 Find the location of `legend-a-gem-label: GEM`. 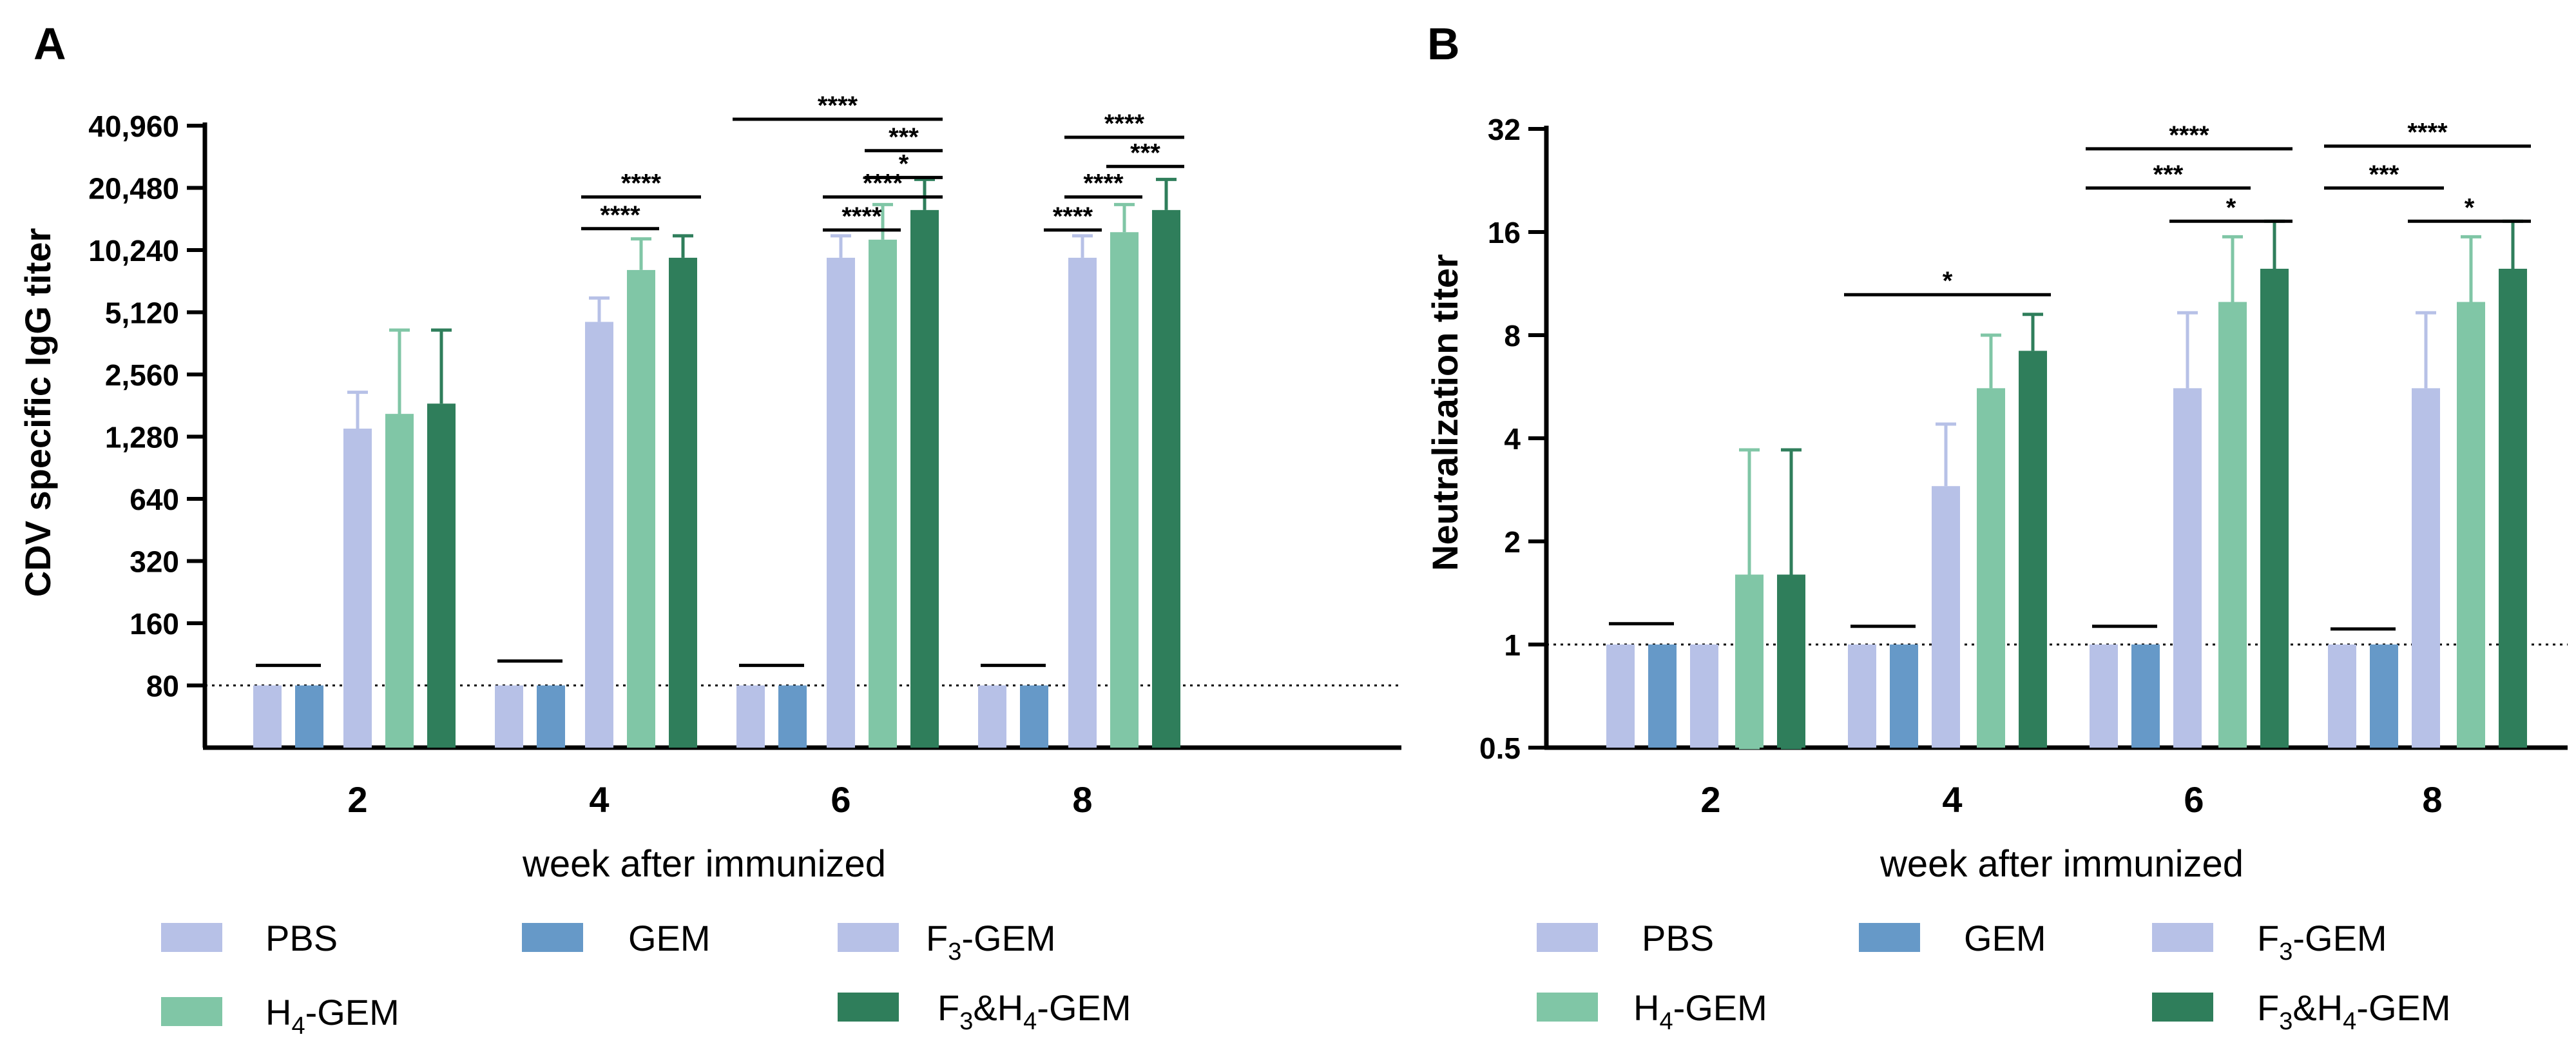

legend-a-gem-label: GEM is located at coordinates (669, 938).